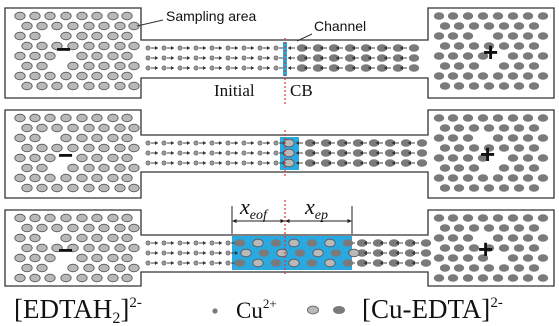  Describe the element at coordinates (485, 249) in the screenshot. I see `plus-sign-3: +` at that location.